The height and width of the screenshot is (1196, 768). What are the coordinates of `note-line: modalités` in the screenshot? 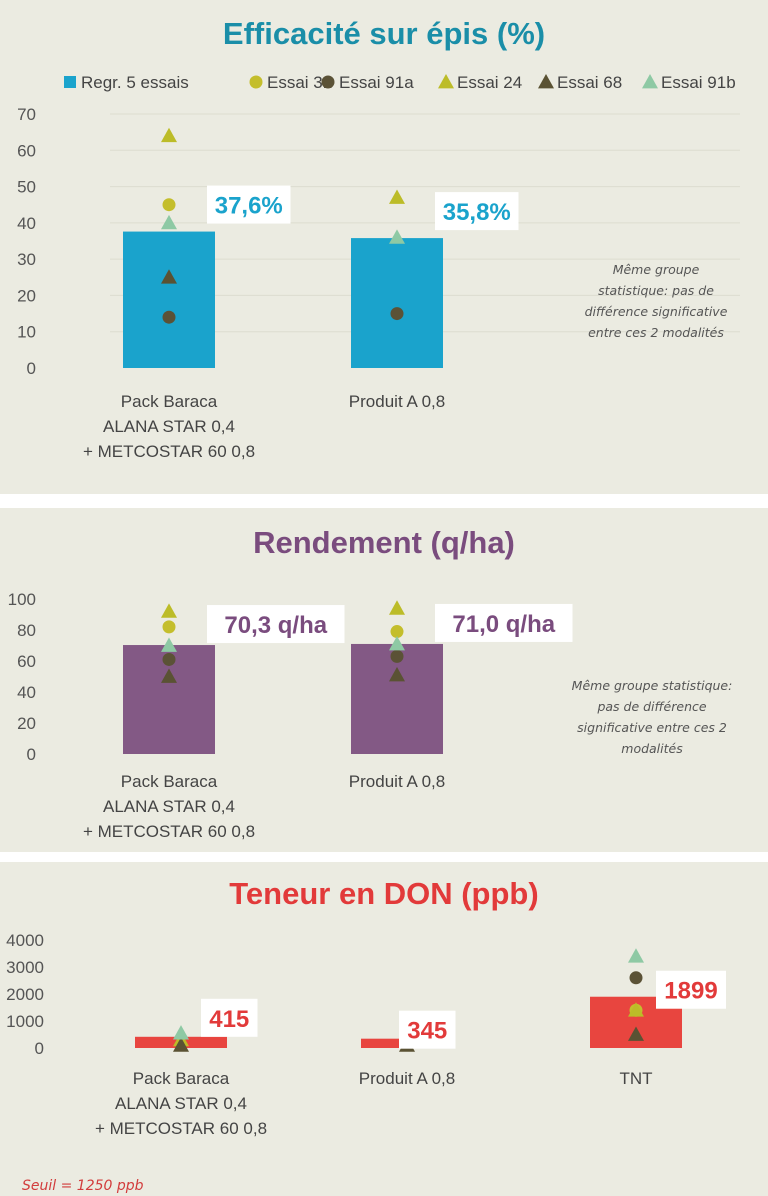 It's located at (652, 748).